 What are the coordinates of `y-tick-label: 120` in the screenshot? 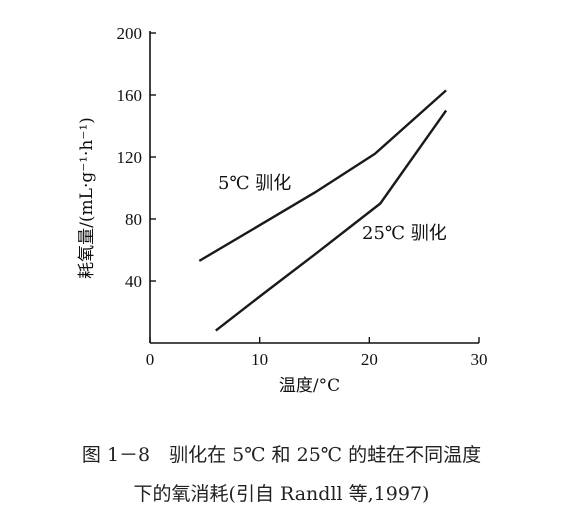 It's located at (130, 157).